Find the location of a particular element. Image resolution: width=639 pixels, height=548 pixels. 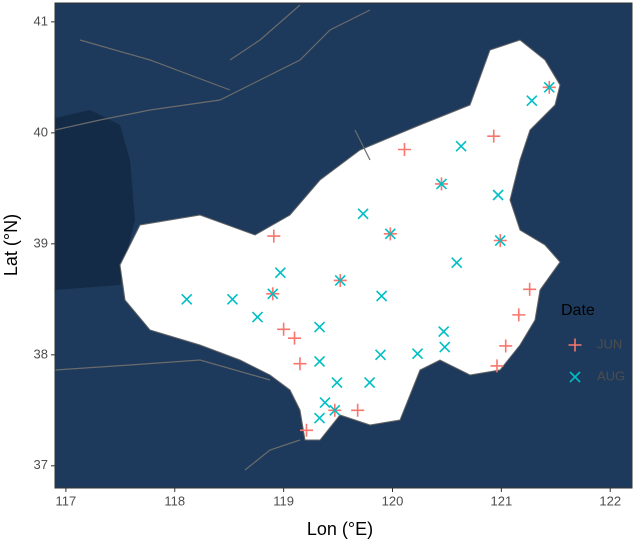

y-tick-label: 41 is located at coordinates (41, 20).